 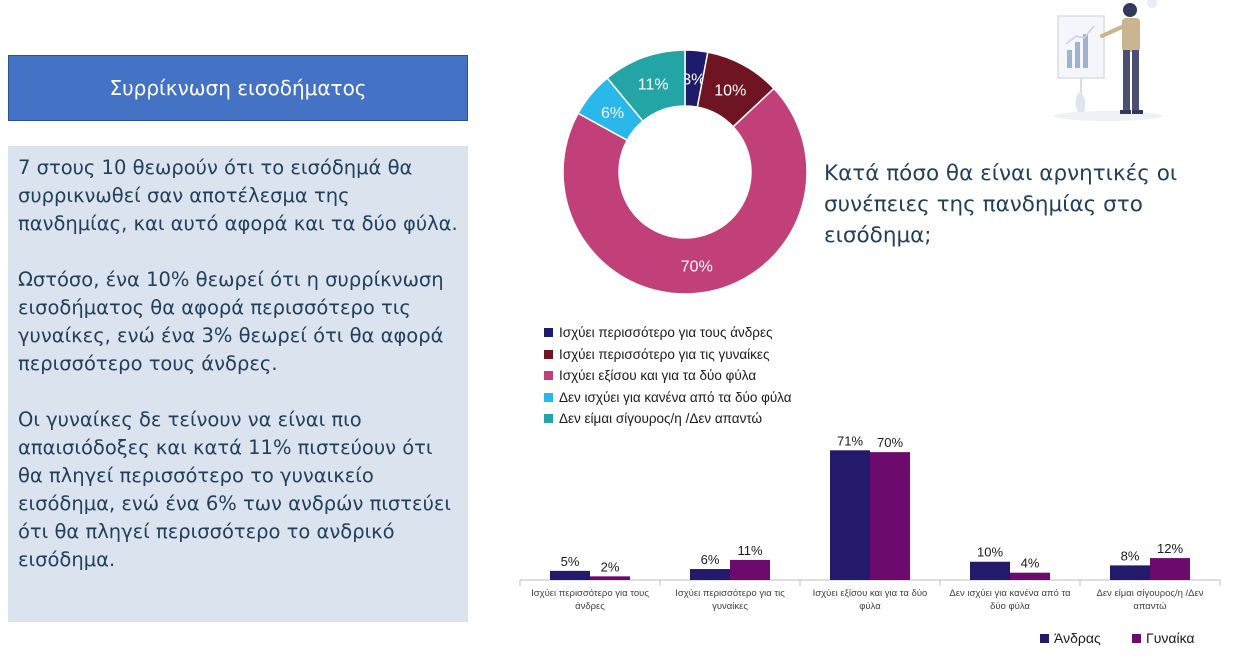 What do you see at coordinates (1010, 606) in the screenshot?
I see `category-label: δύο φύλα` at bounding box center [1010, 606].